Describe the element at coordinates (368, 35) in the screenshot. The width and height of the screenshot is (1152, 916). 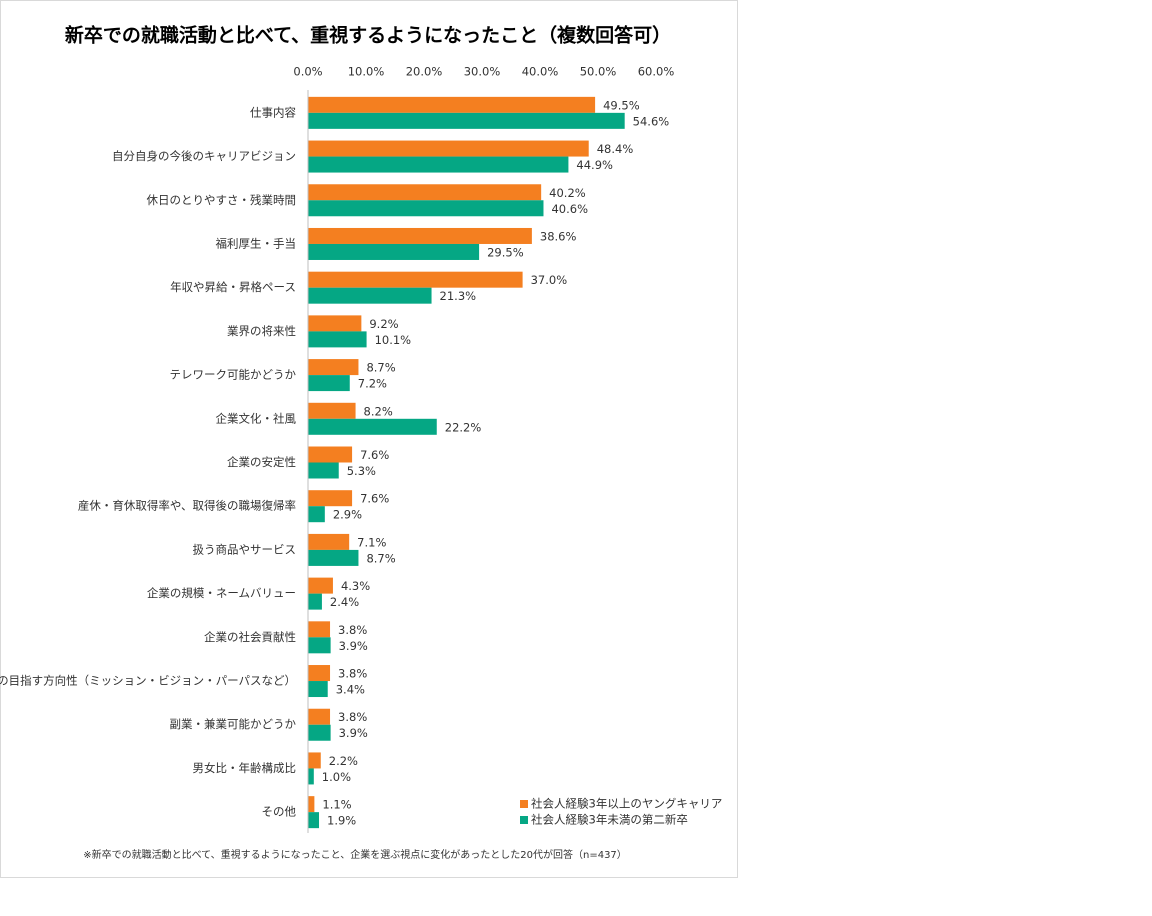
I see `chart-title: 新卒での就職活動と比べて、重視するようになったこと（複数回答可）` at that location.